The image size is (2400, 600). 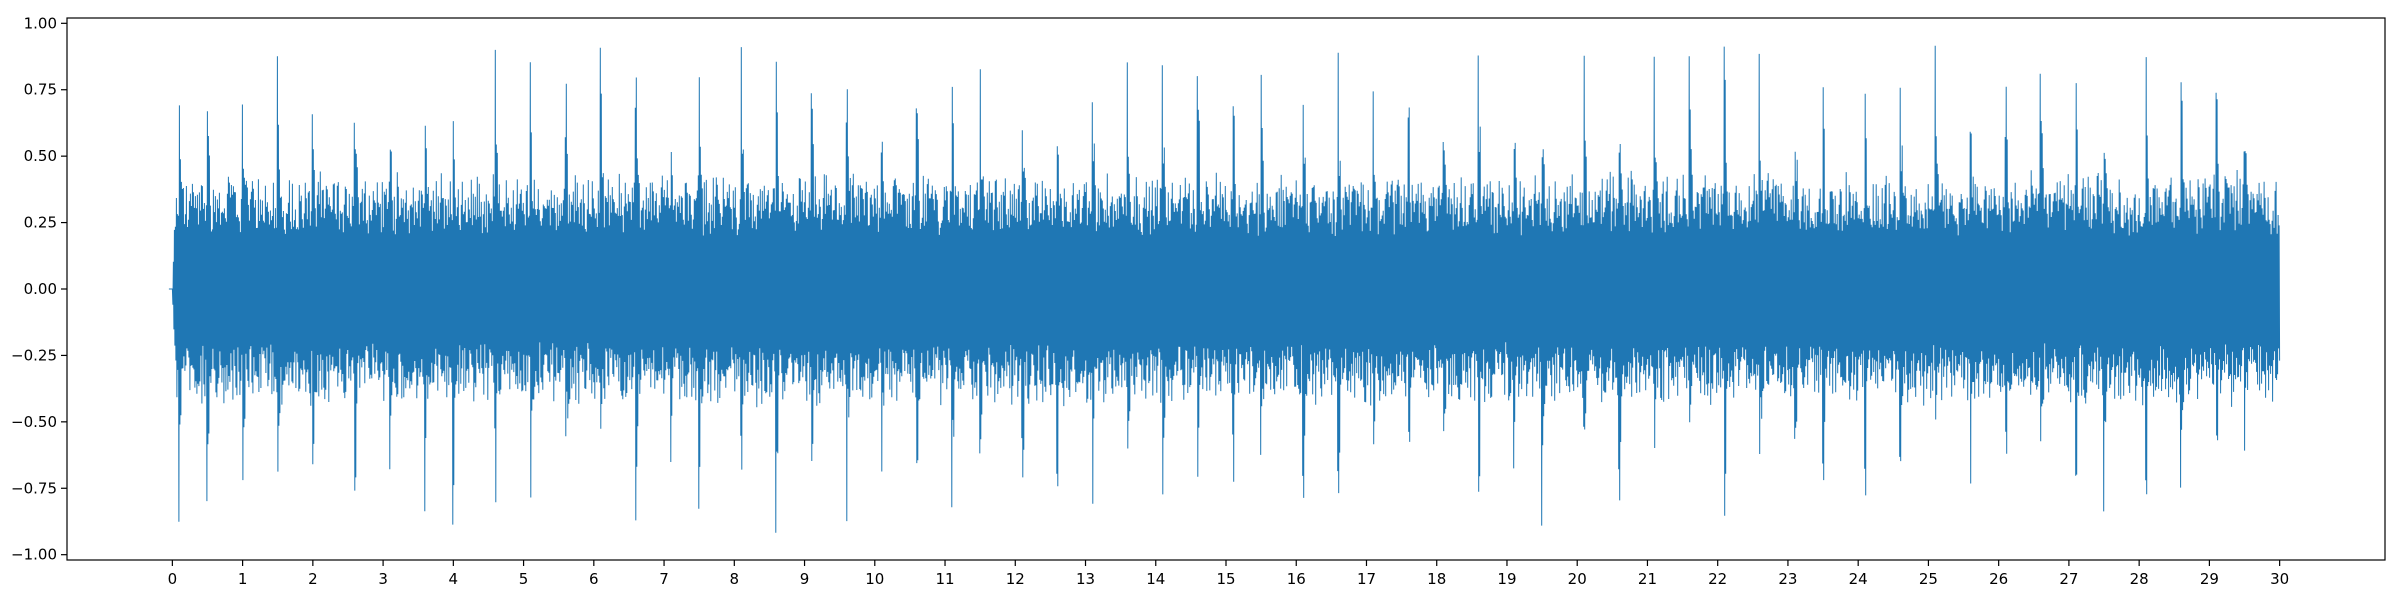 What do you see at coordinates (1155, 579) in the screenshot?
I see `x-tick-label: 14` at bounding box center [1155, 579].